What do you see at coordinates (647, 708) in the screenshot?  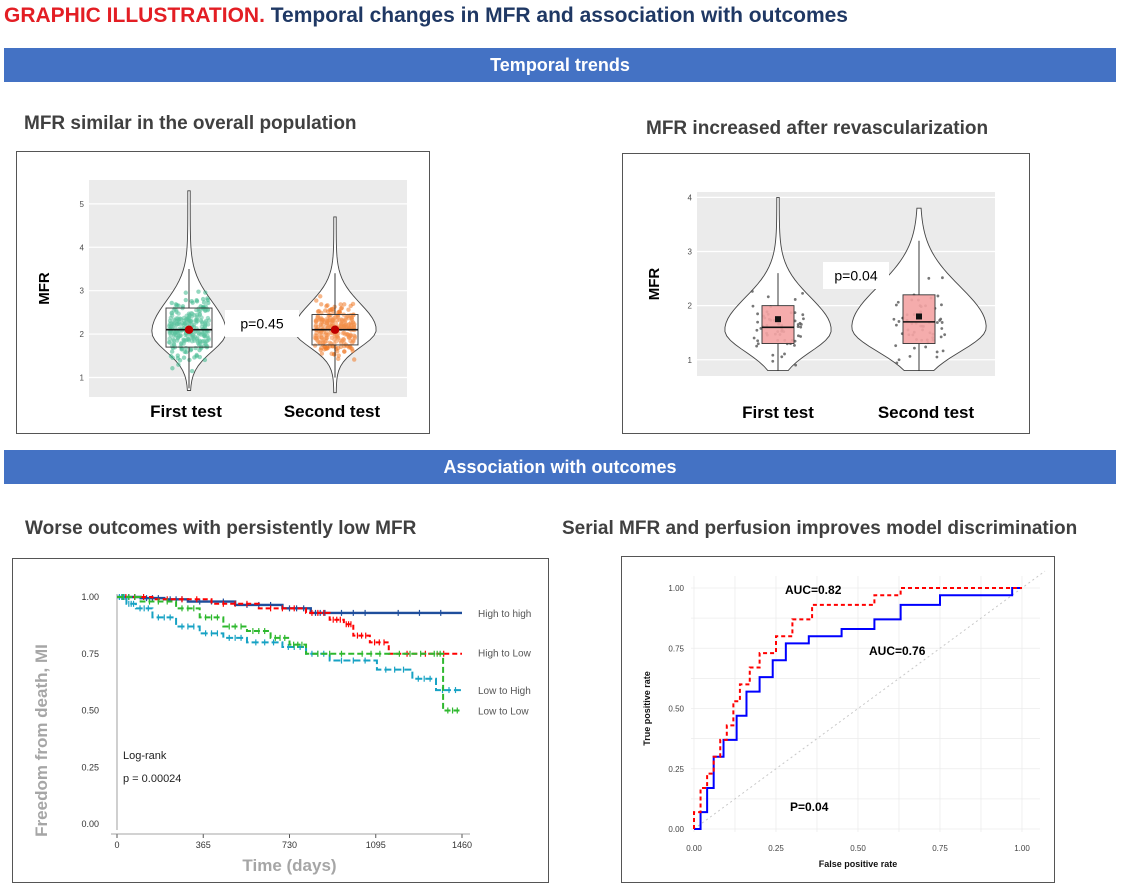 I see `y-axis-label: True positive rate` at bounding box center [647, 708].